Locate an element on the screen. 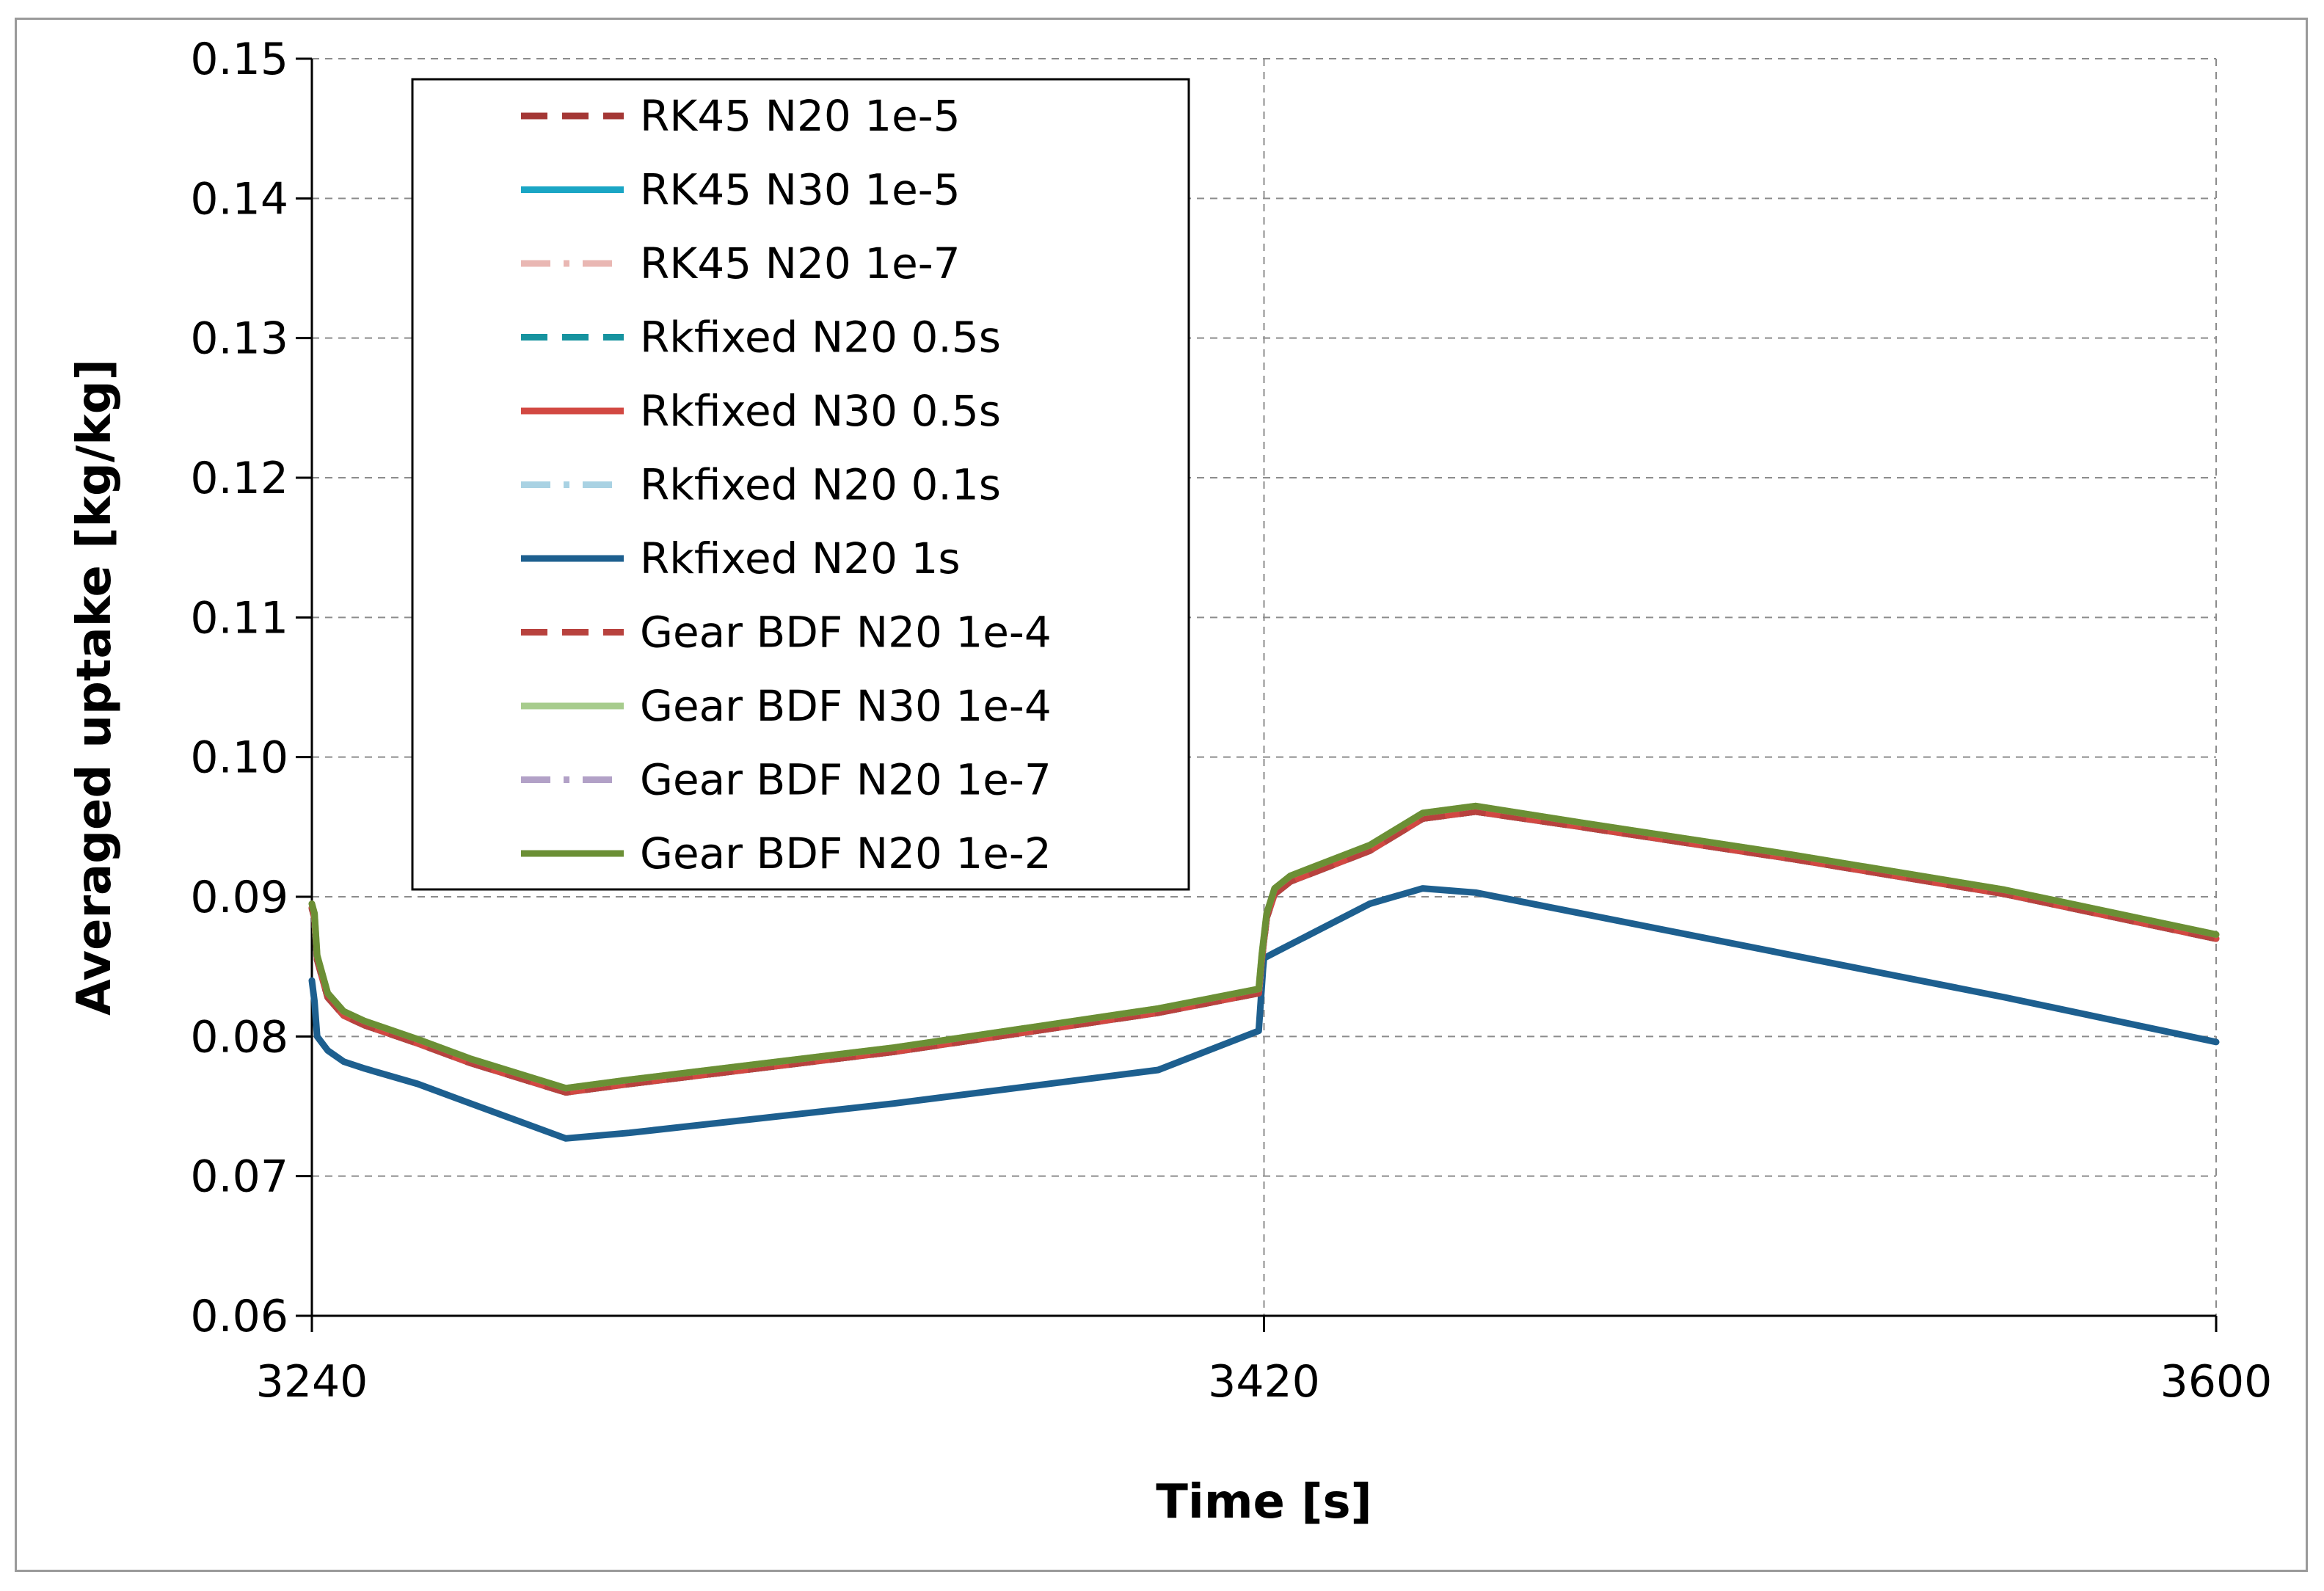 The image size is (2324, 1591). x-tick-label: 3600 is located at coordinates (2216, 1382).